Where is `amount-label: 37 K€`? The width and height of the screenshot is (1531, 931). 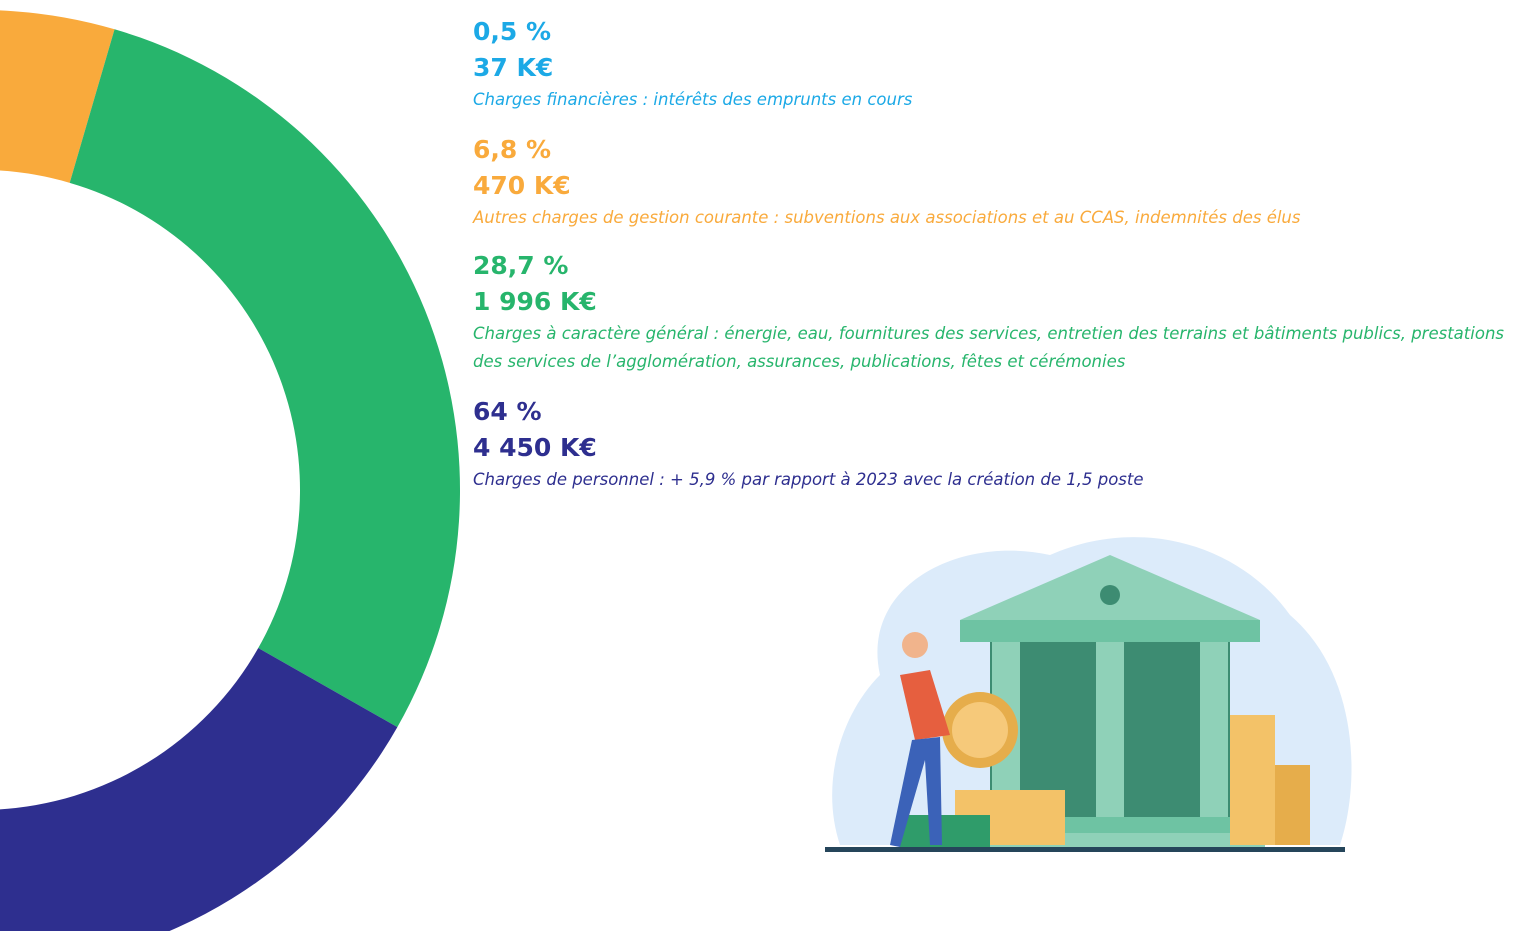
amount-label: 37 K€ is located at coordinates (513, 67).